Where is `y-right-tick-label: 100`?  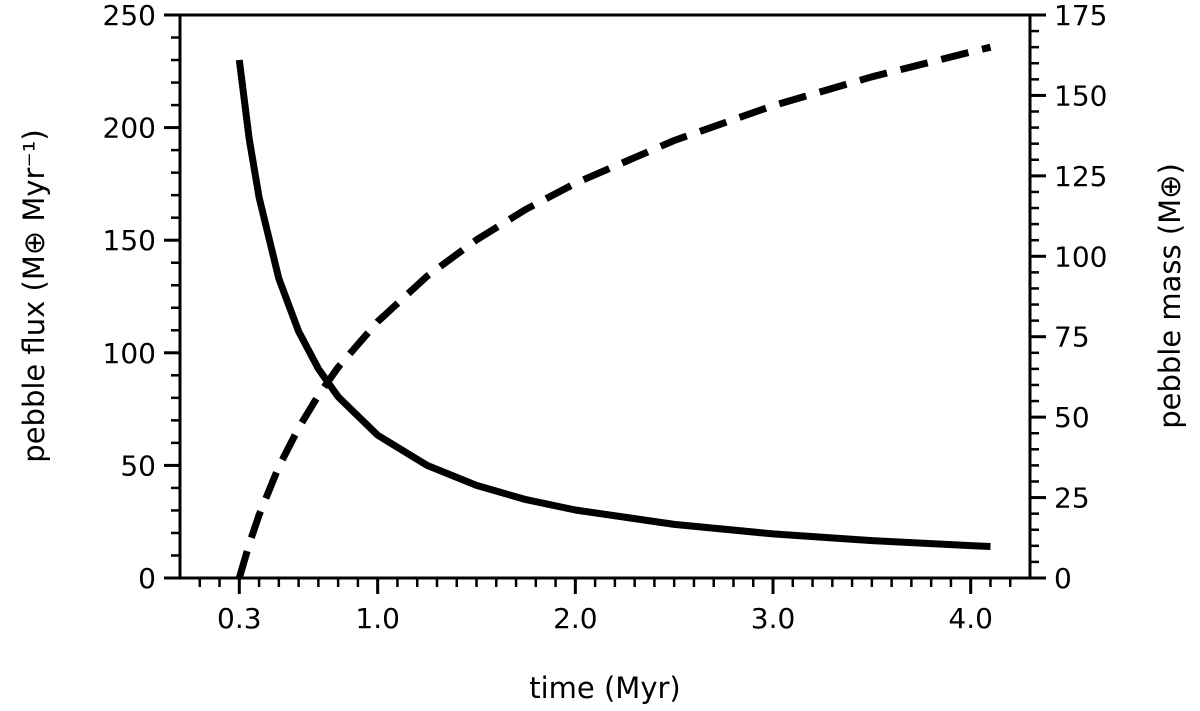 y-right-tick-label: 100 is located at coordinates (1080, 256).